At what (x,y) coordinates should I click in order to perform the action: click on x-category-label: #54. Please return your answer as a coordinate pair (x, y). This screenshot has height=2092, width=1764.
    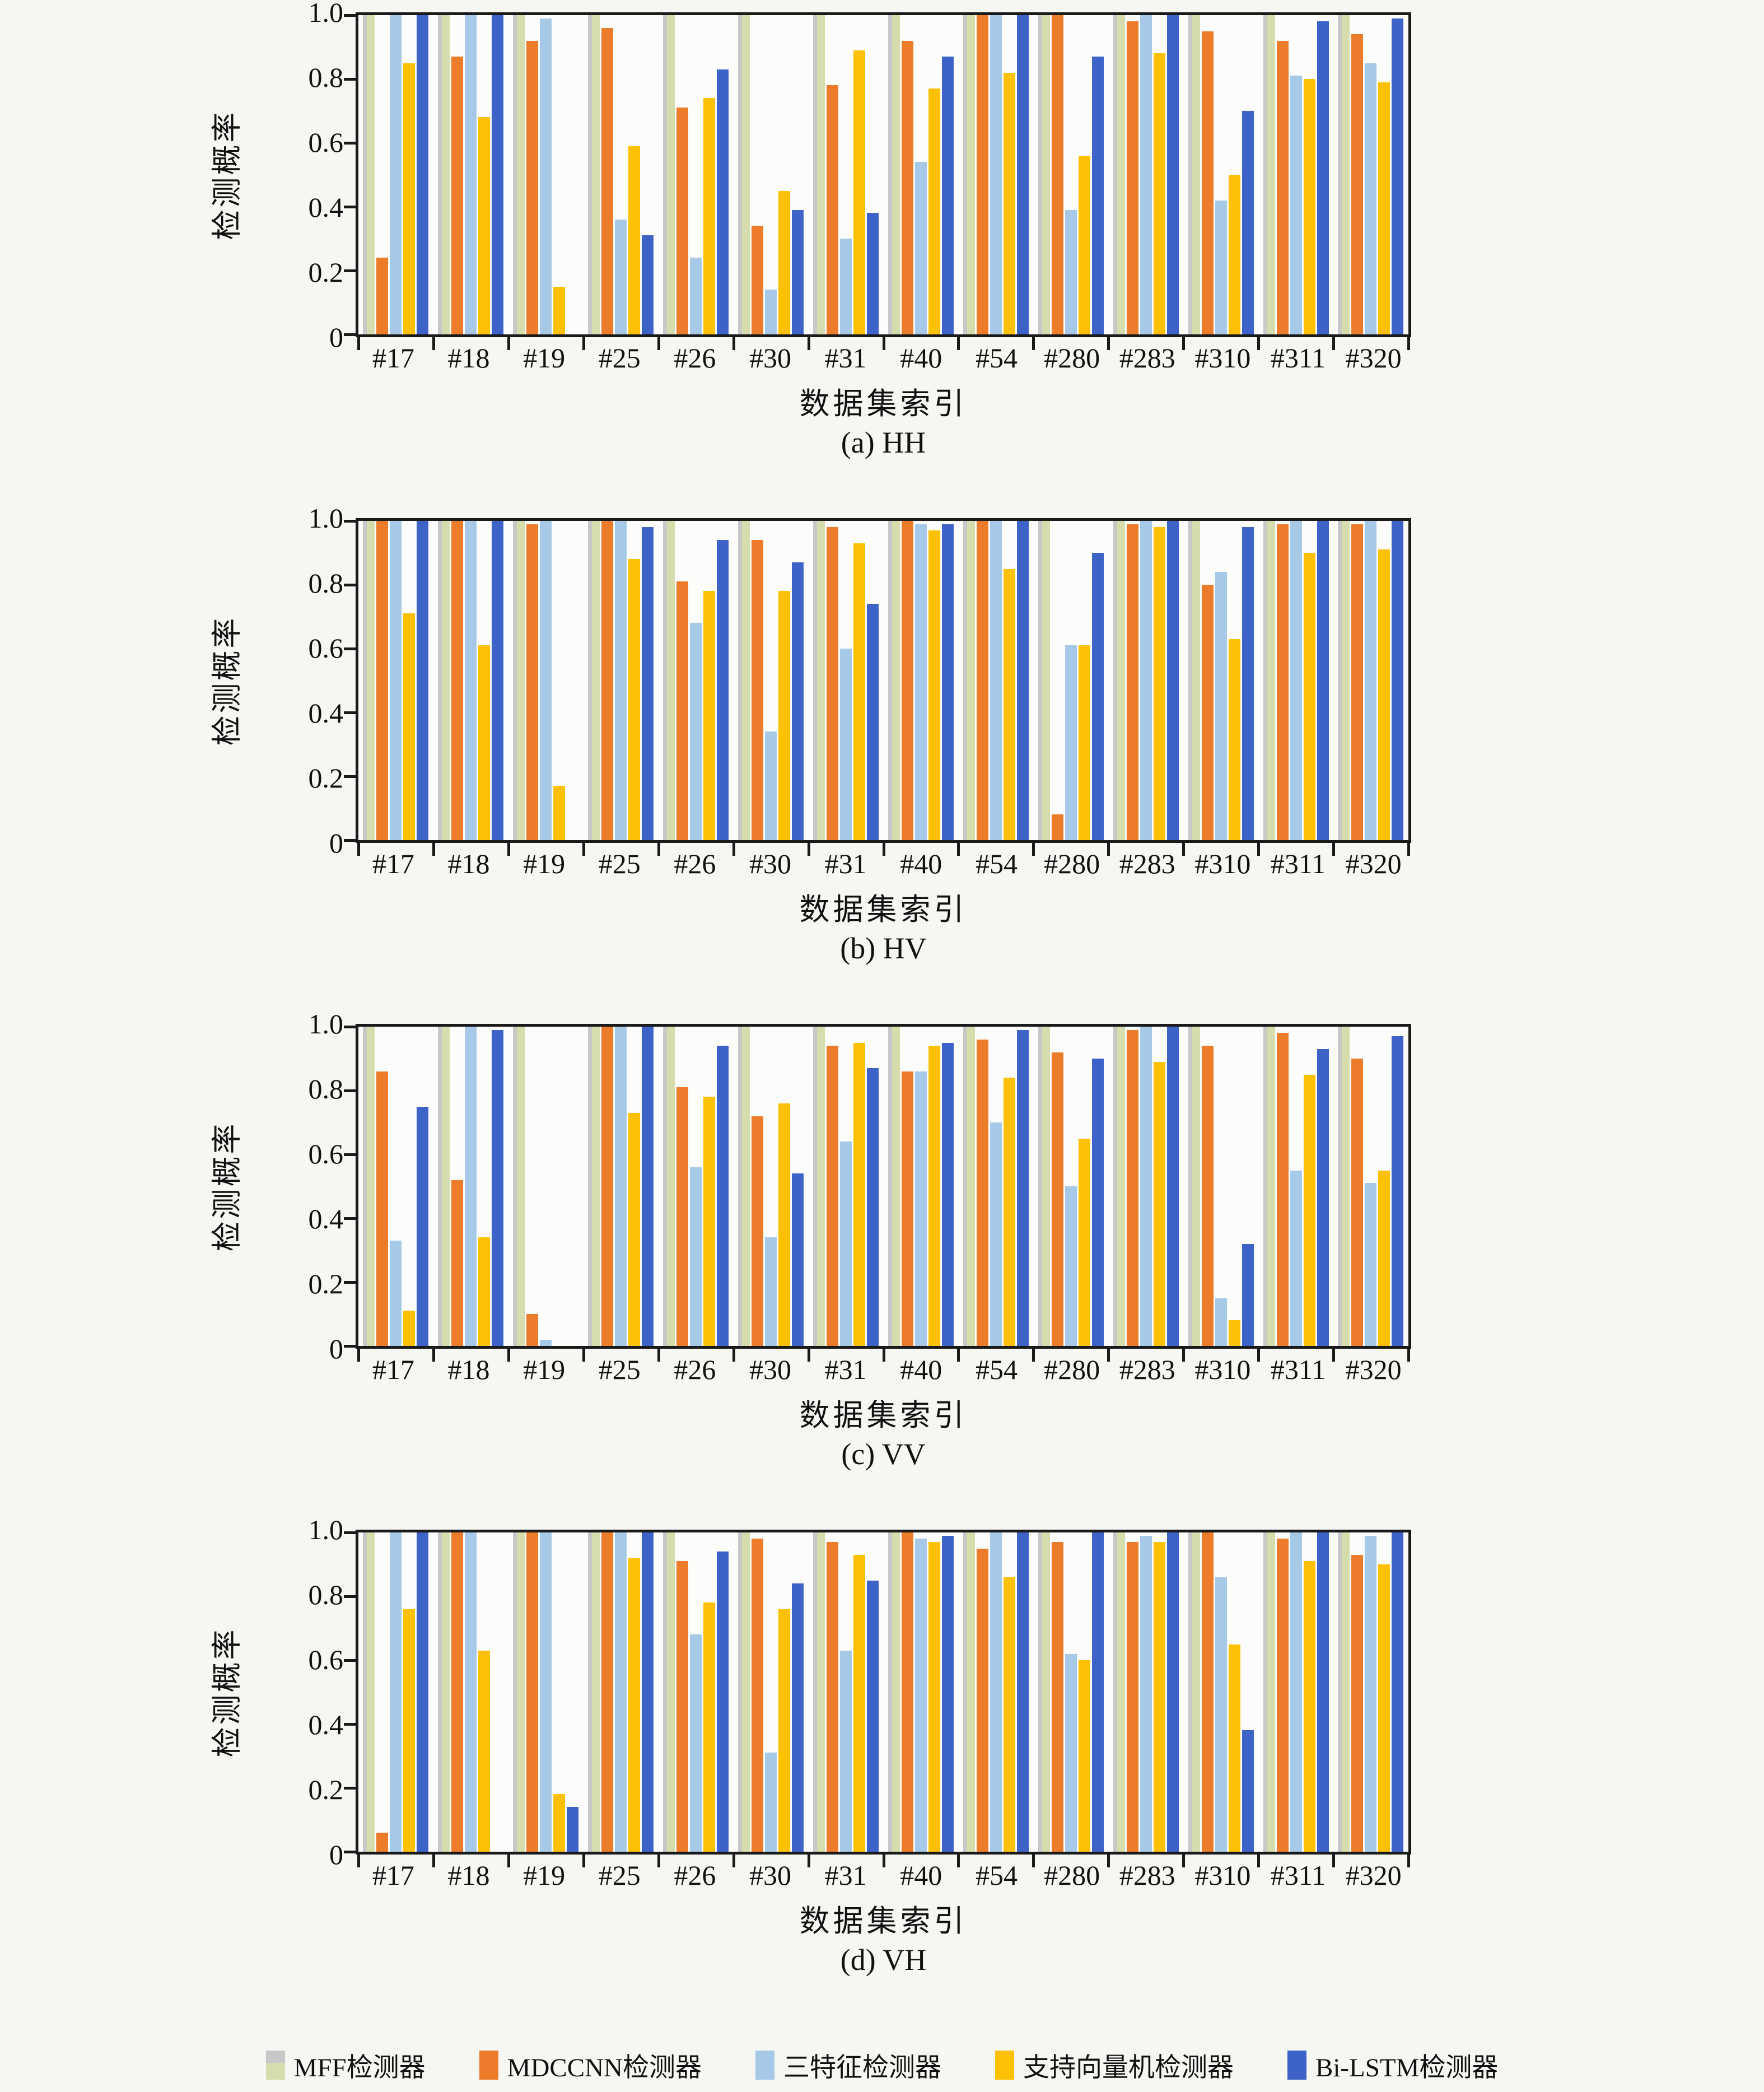
    Looking at the image, I should click on (997, 358).